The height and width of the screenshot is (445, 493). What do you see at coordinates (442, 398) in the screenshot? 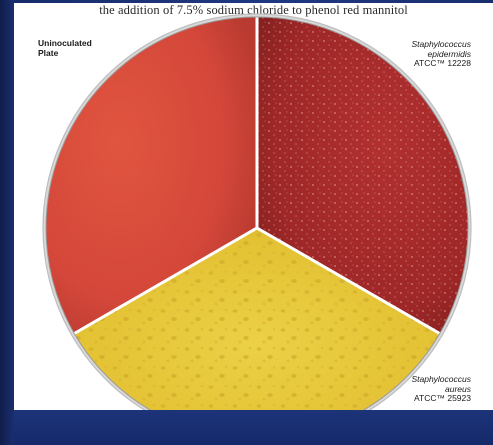
I see `label-aureus-atcc: ATCC™ 25923` at bounding box center [442, 398].